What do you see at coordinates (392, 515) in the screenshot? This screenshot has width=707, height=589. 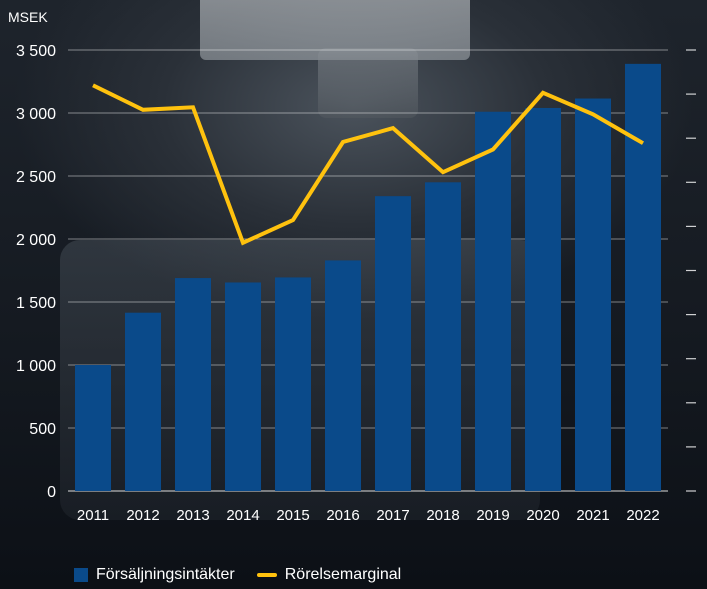 I see `x-tick-label: 2017` at bounding box center [392, 515].